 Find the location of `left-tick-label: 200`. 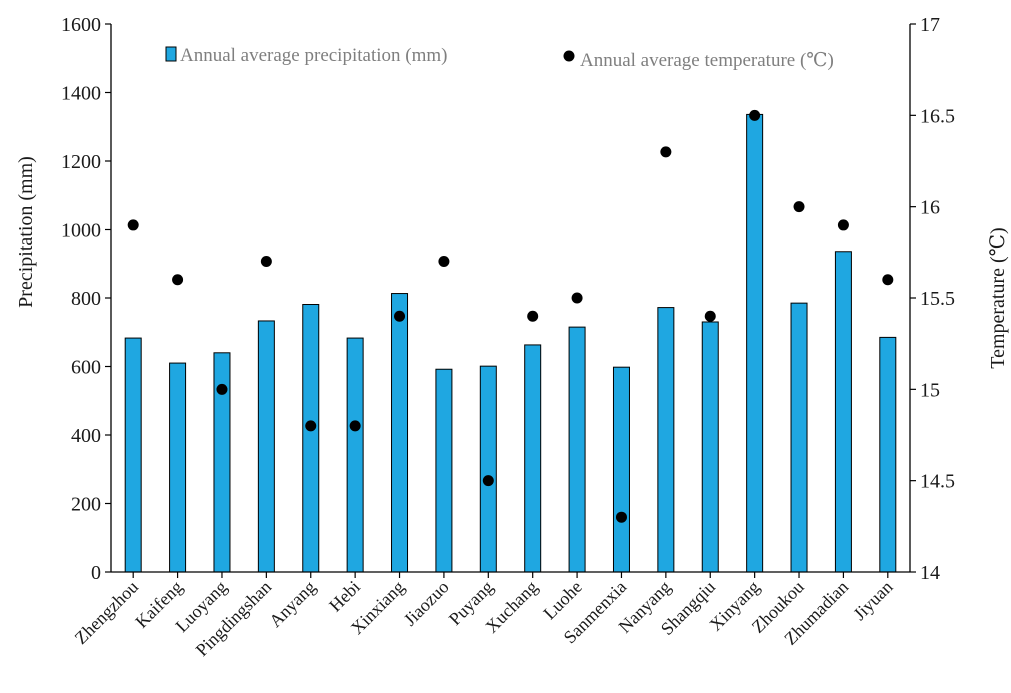

left-tick-label: 200 is located at coordinates (86, 505).